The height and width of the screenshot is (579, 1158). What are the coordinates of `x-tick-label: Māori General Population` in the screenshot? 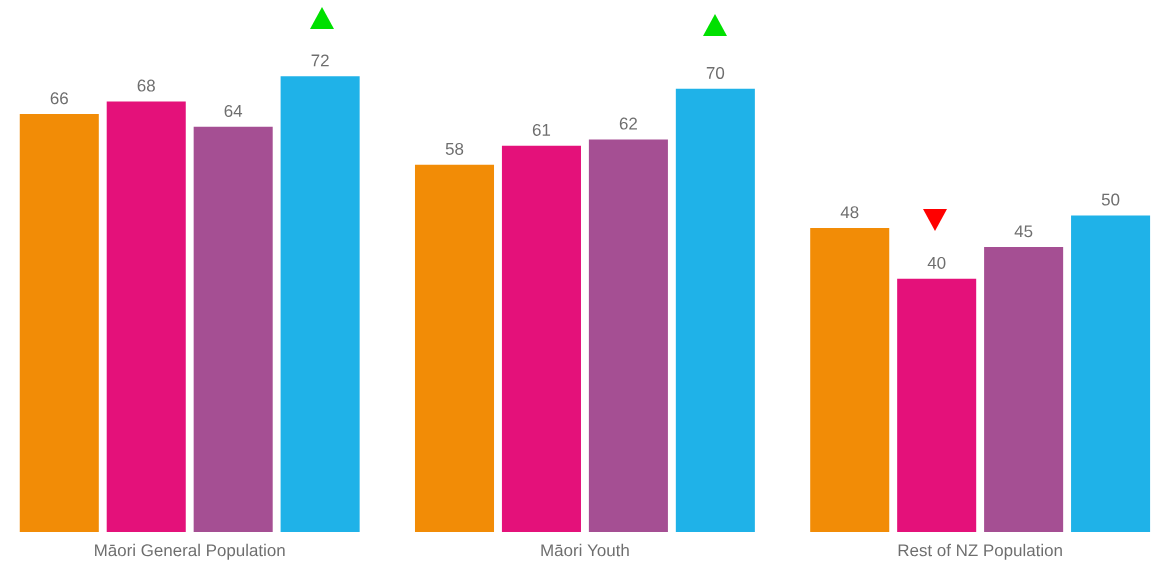 It's located at (190, 551).